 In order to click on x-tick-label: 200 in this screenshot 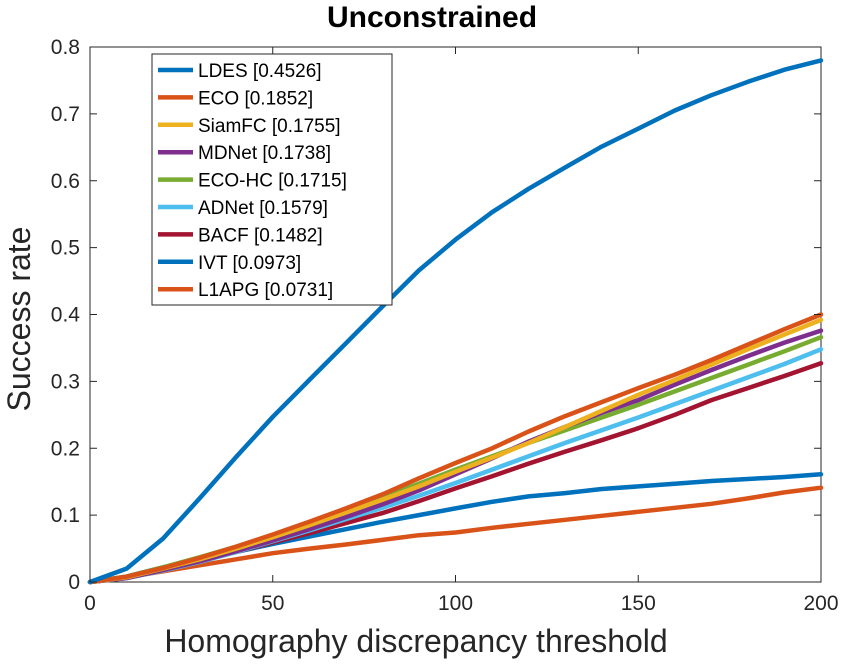, I will do `click(820, 603)`.